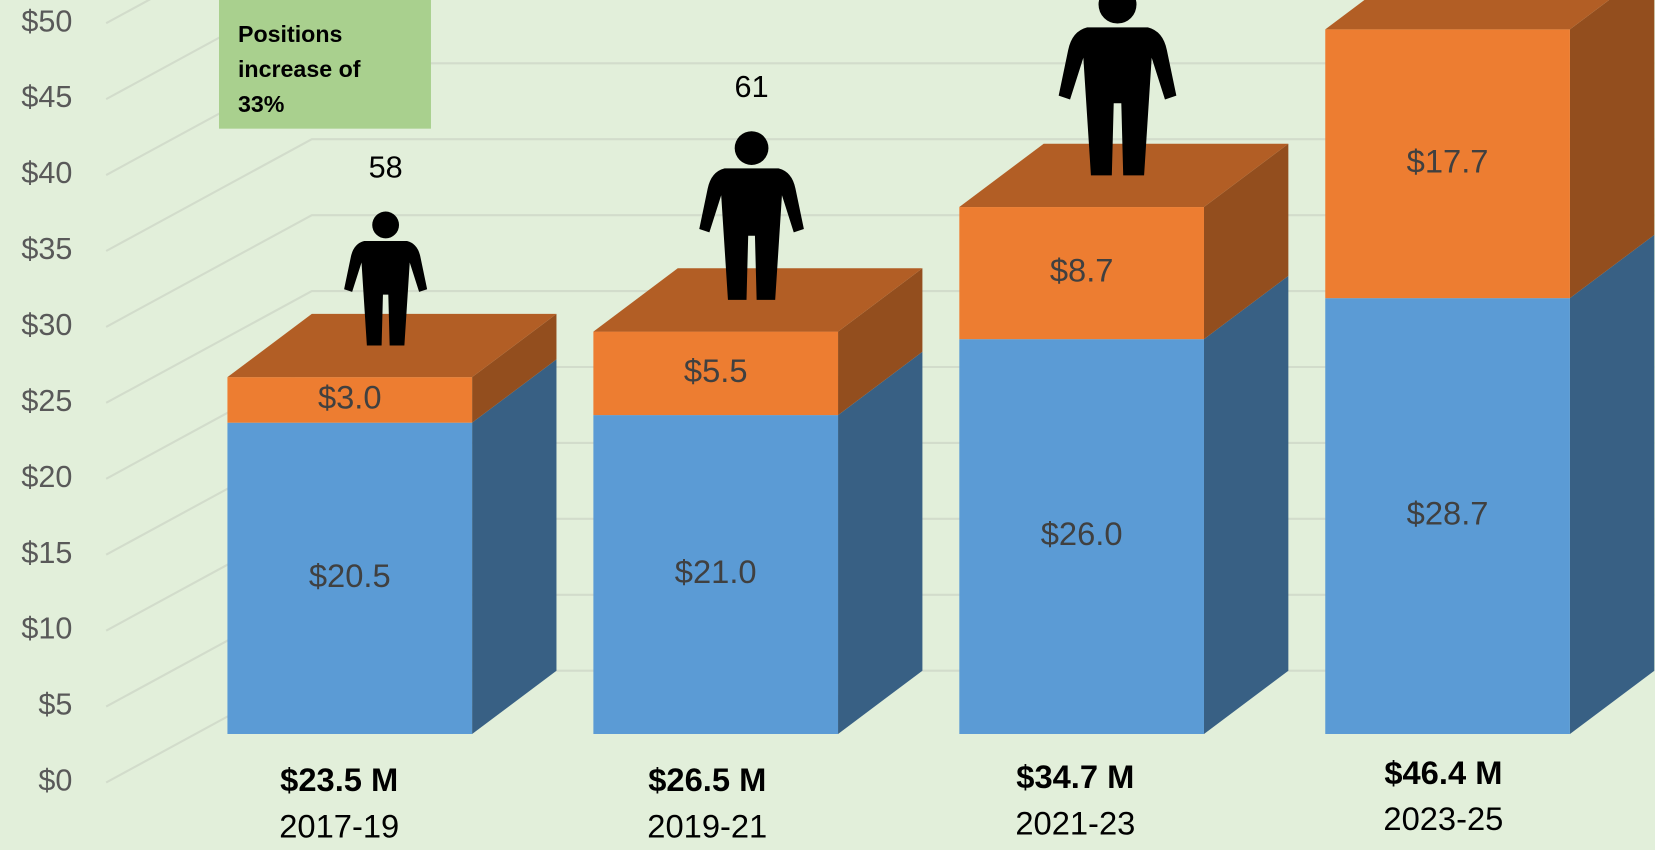 The width and height of the screenshot is (1655, 850). I want to click on total-label: $34.7 M, so click(1075, 776).